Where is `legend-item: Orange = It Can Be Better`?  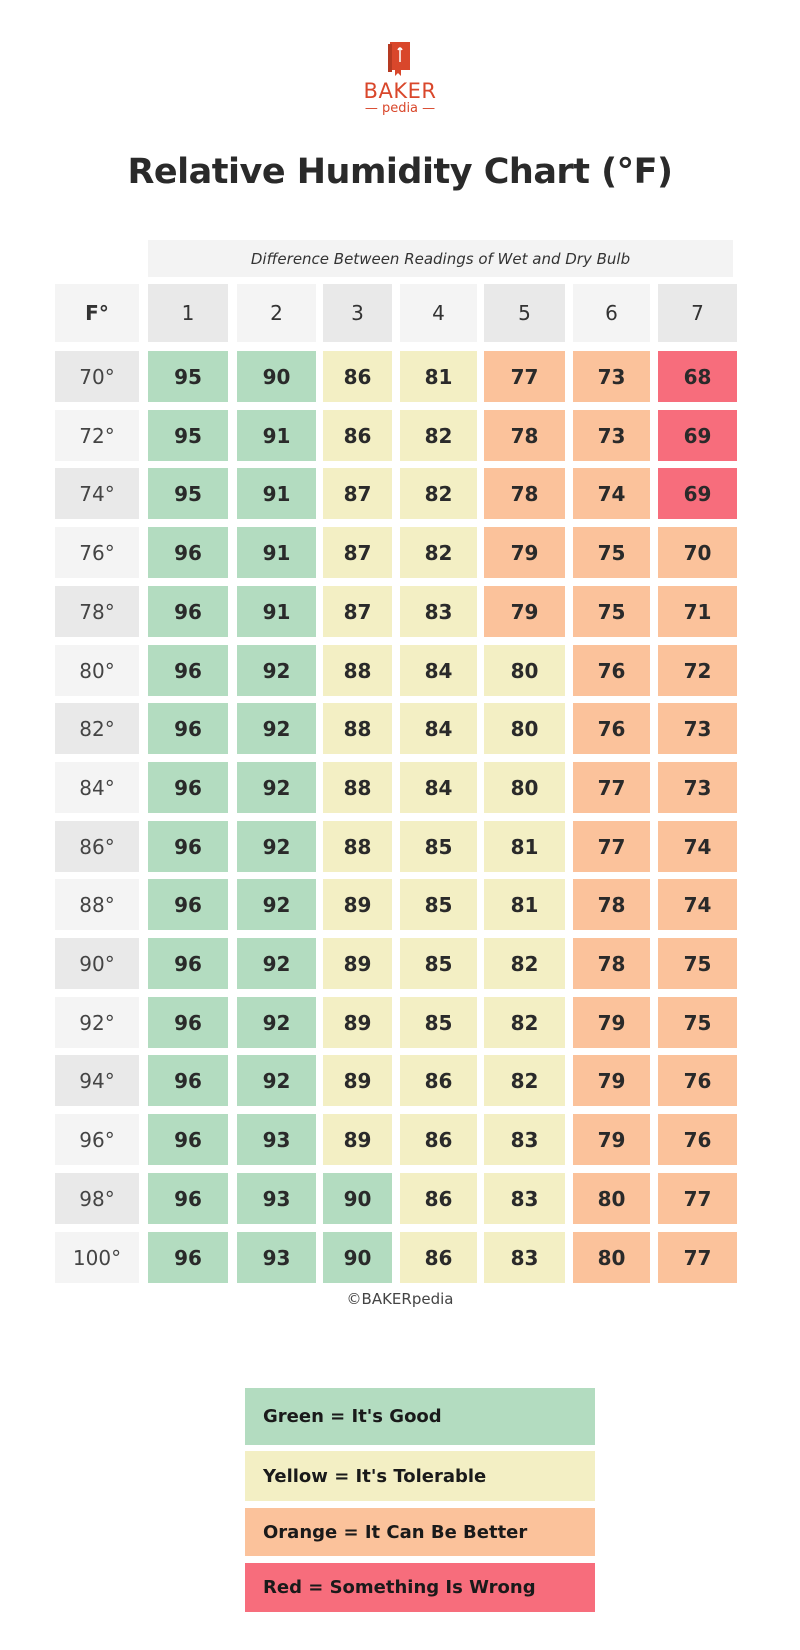
legend-item: Orange = It Can Be Better is located at coordinates (420, 1532).